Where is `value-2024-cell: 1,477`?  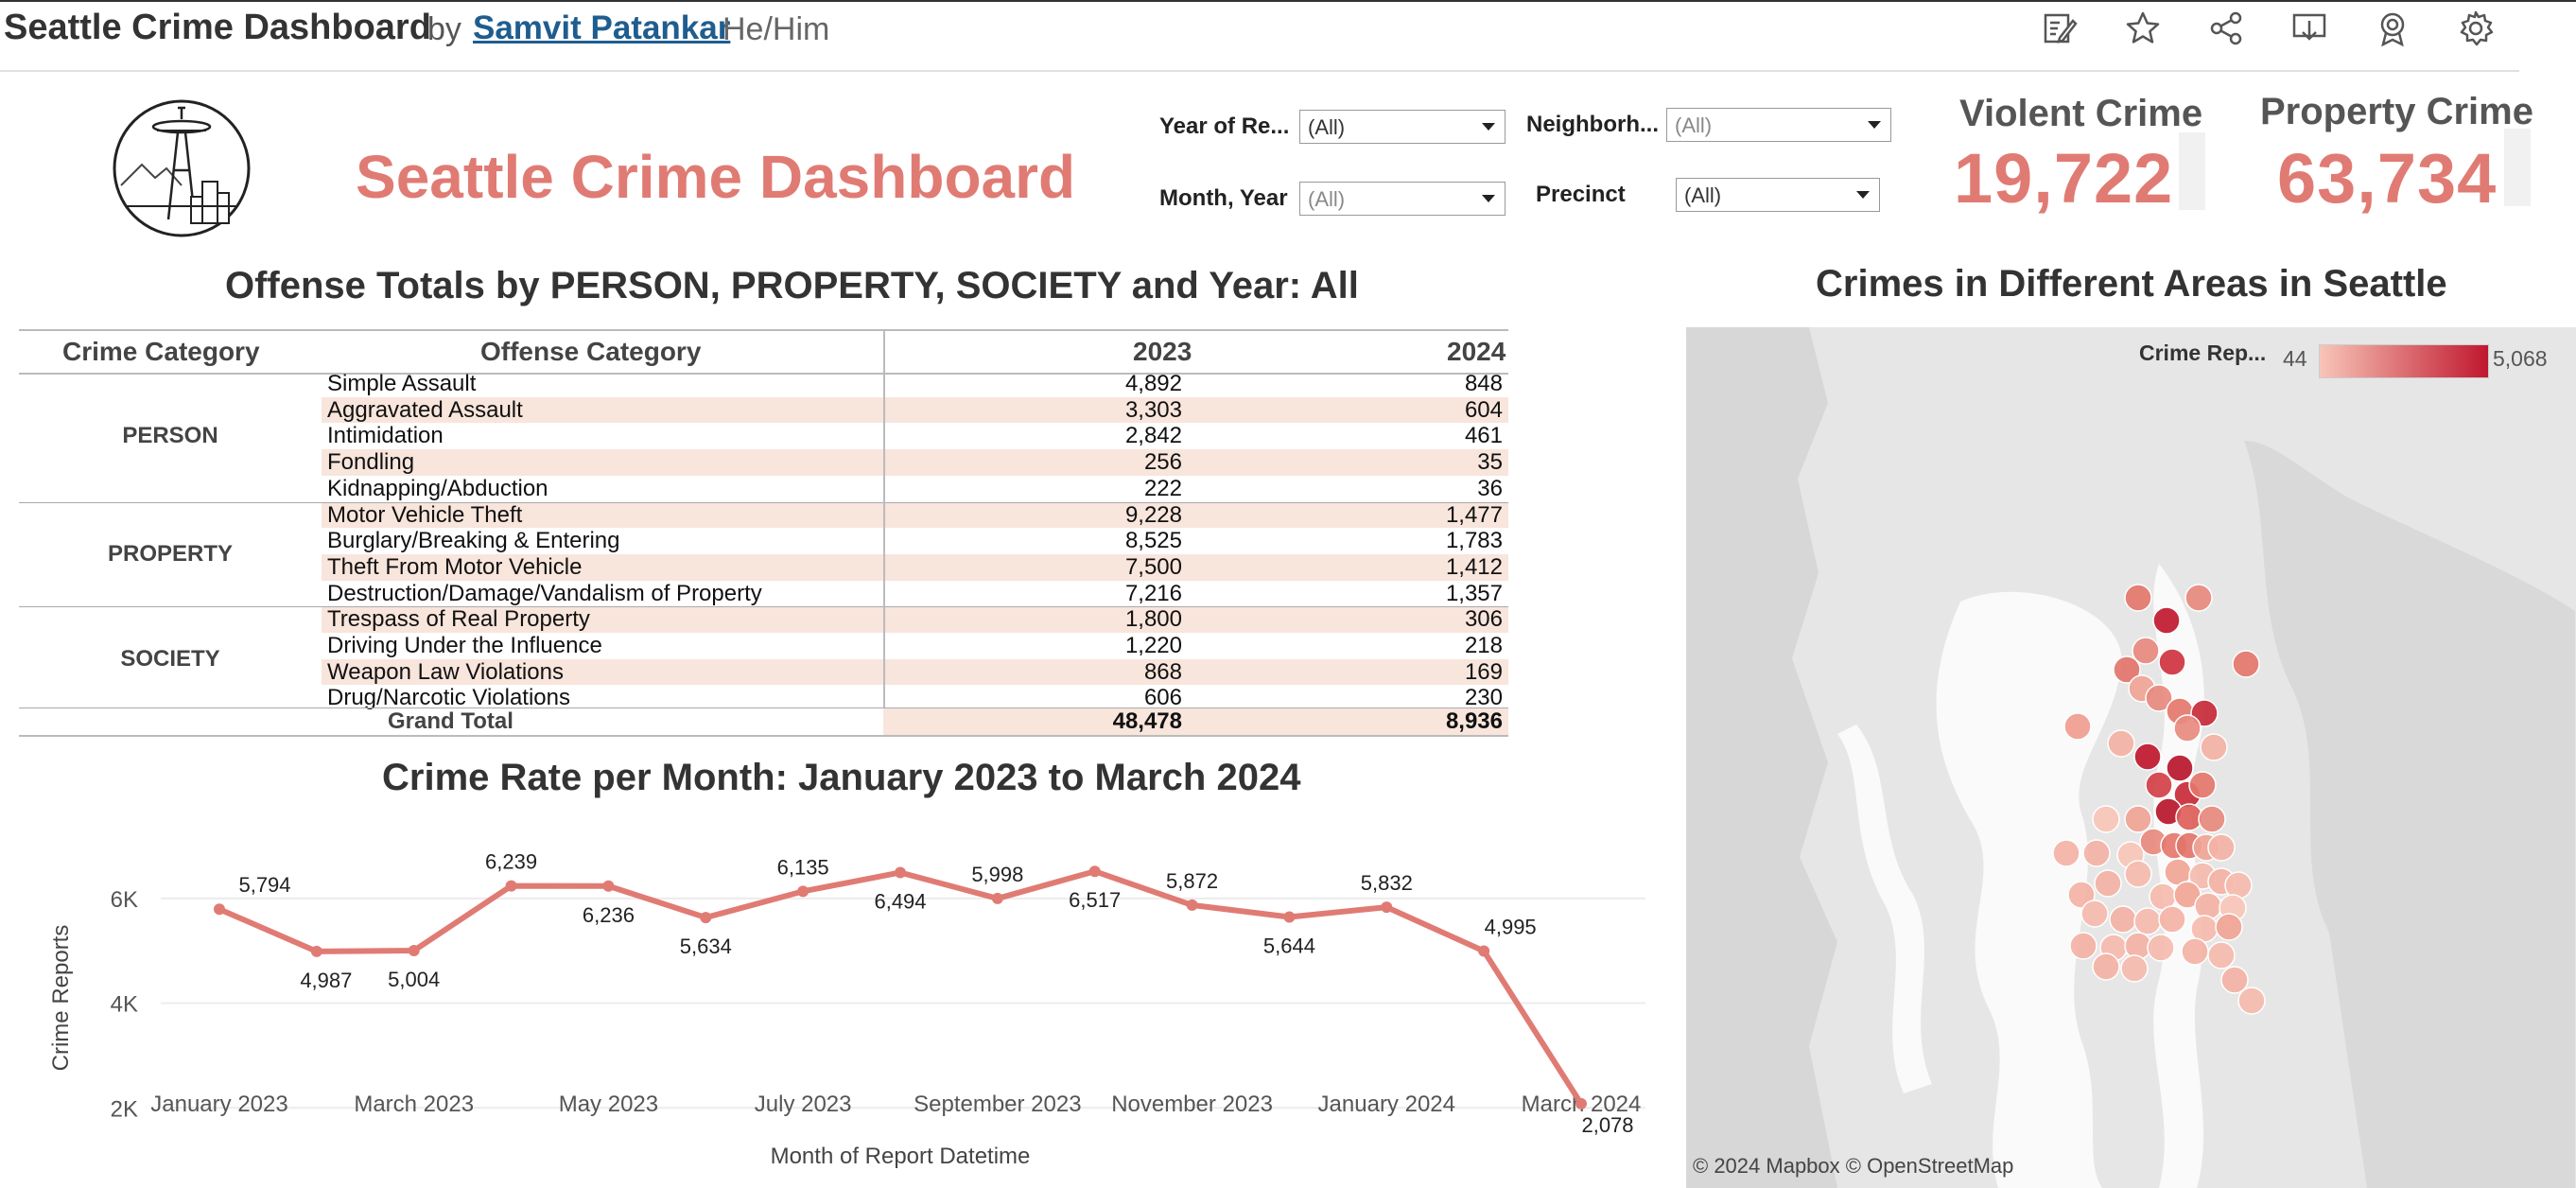 value-2024-cell: 1,477 is located at coordinates (1474, 515).